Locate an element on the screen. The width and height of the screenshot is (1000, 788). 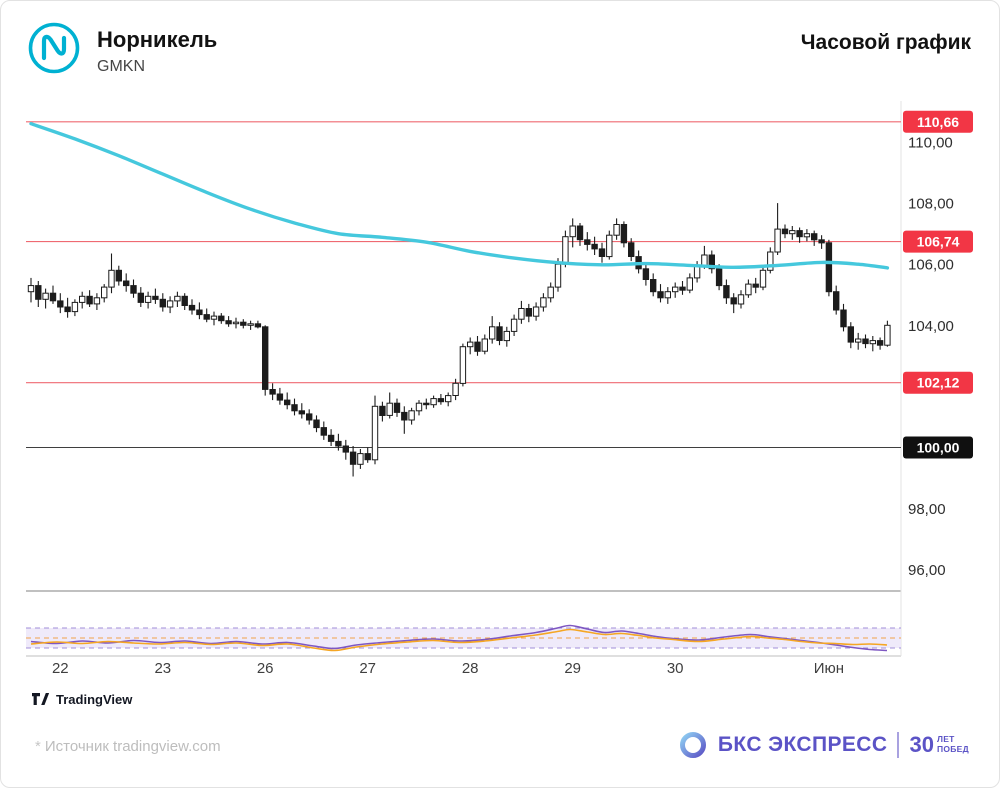
svg-text: 108,00 is located at coordinates (931, 204).